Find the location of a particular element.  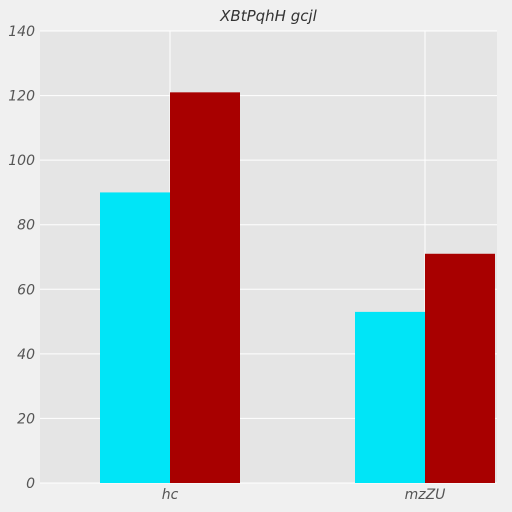

x-tick-label: hc is located at coordinates (170, 495).